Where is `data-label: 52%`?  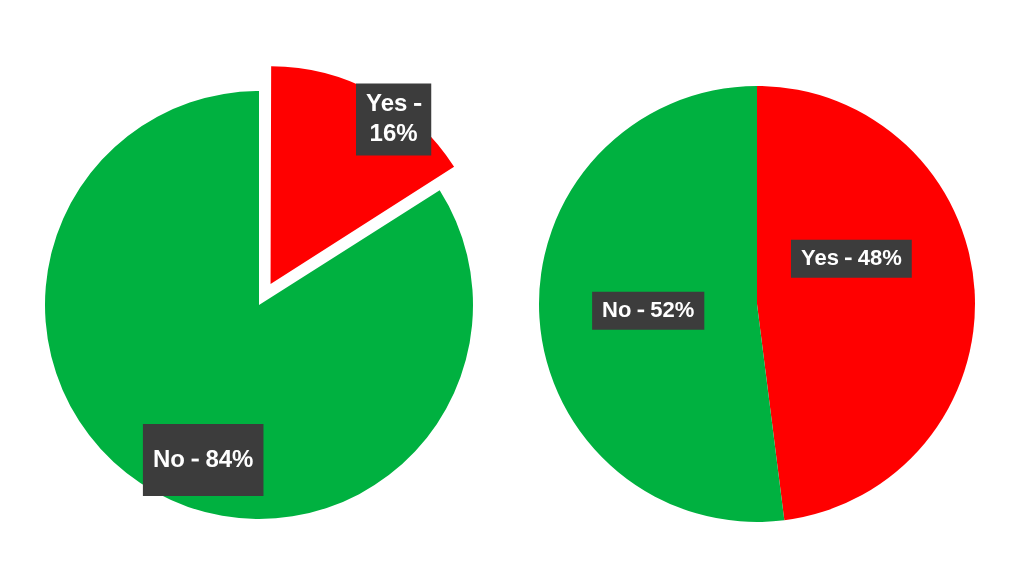 data-label: 52% is located at coordinates (672, 309).